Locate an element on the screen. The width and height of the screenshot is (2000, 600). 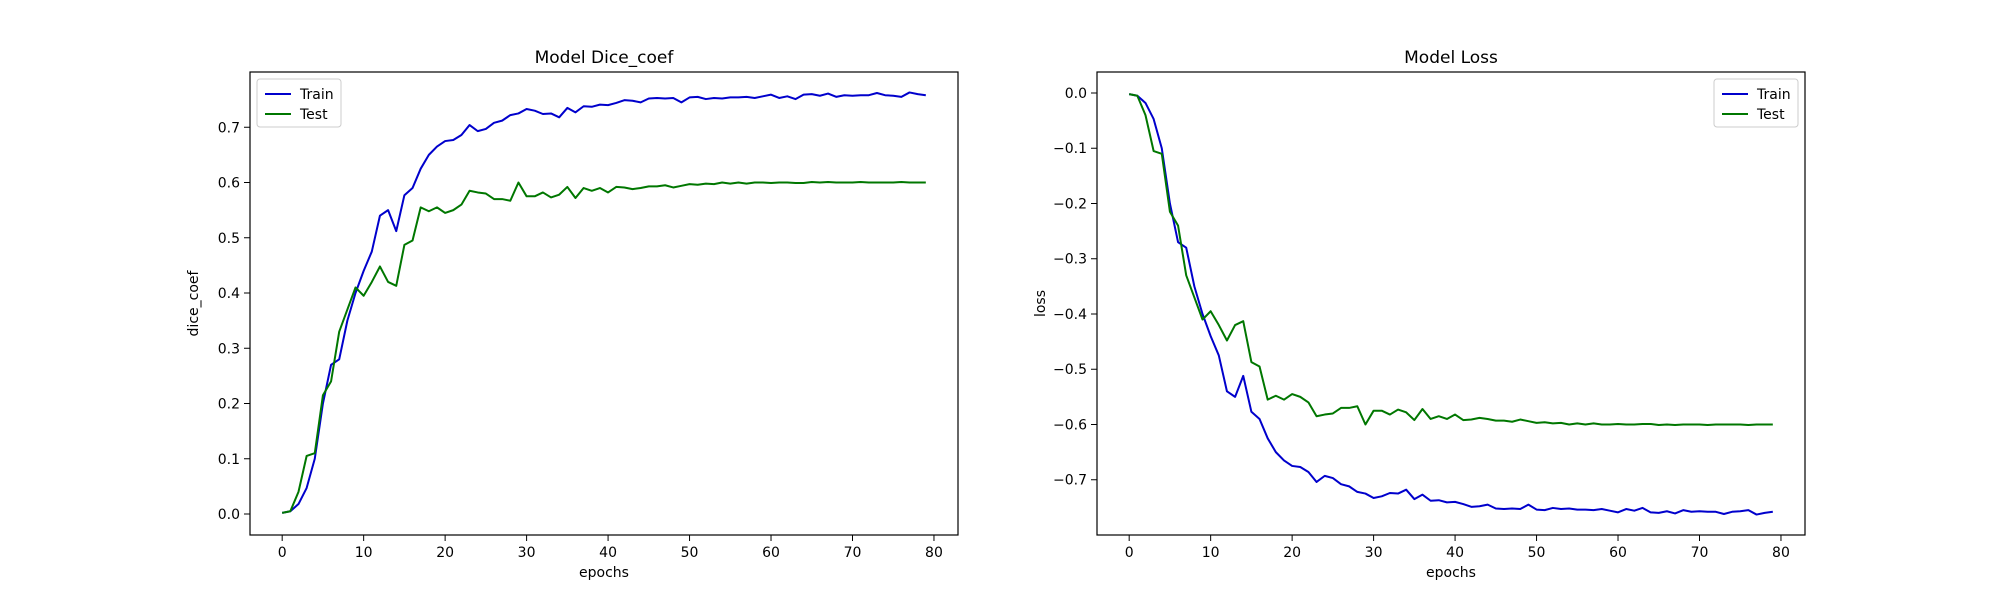
dice-y-tick-label: 0.3 is located at coordinates (229, 349).